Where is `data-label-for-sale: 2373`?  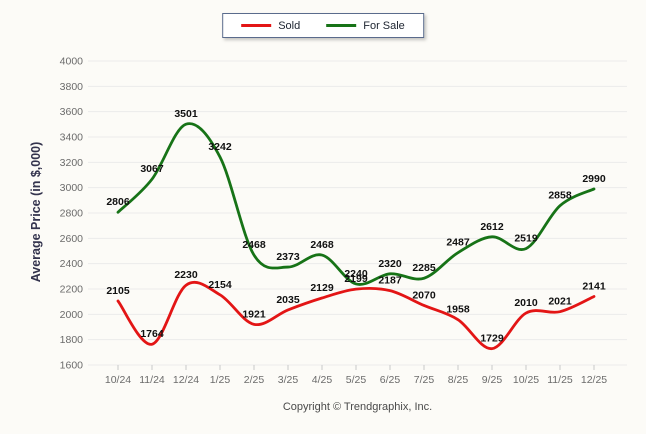
data-label-for-sale: 2373 is located at coordinates (288, 257).